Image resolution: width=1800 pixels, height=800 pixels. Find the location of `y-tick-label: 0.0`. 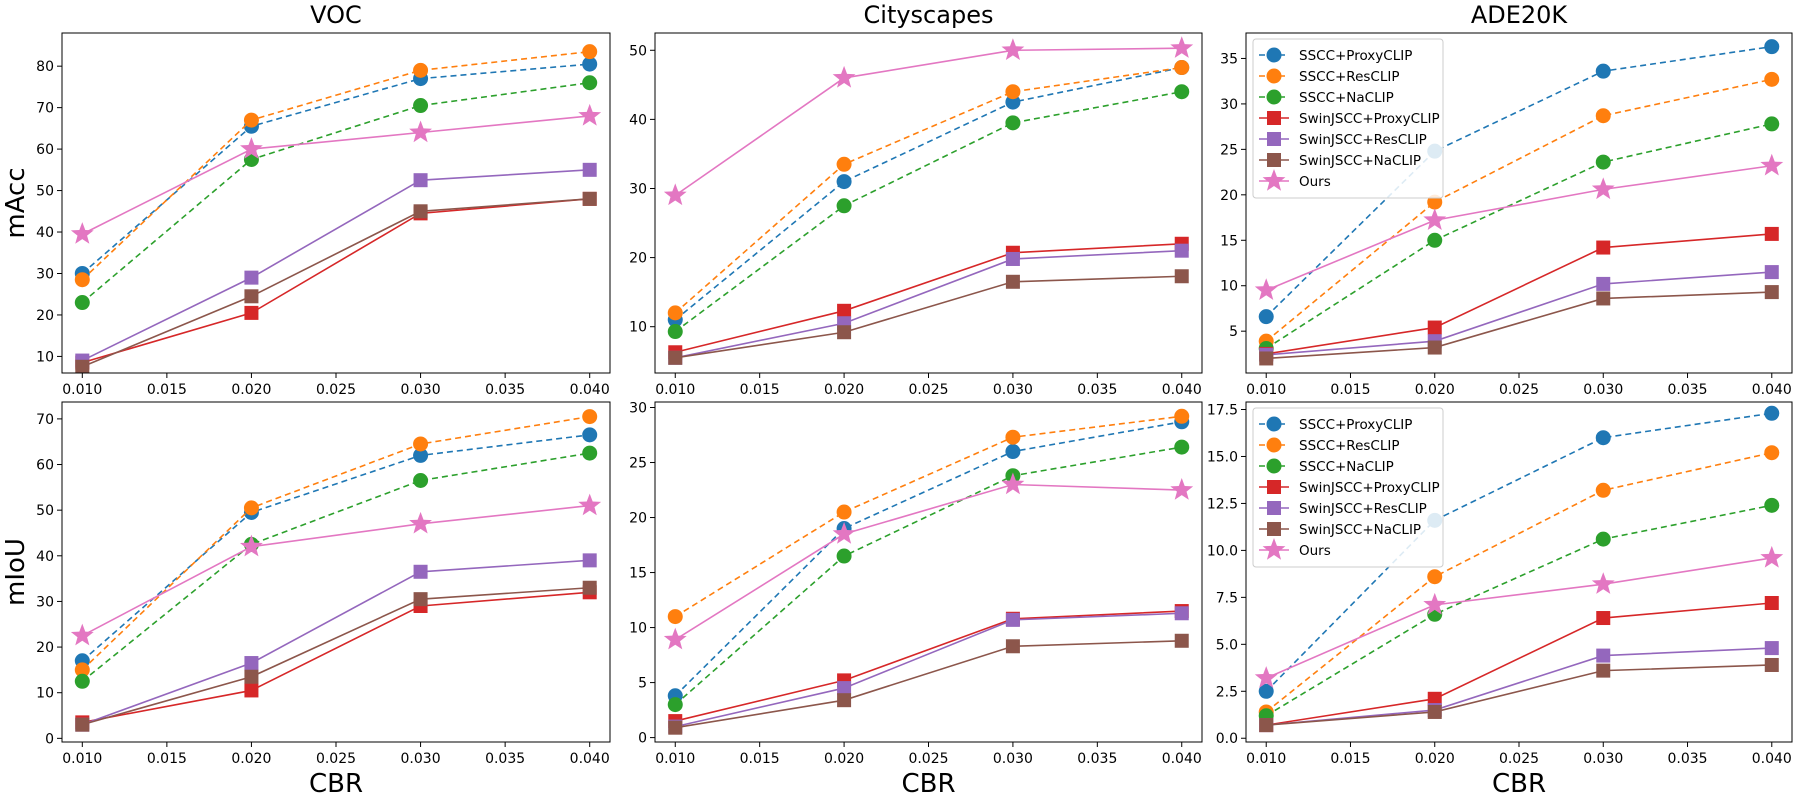

y-tick-label: 0.0 is located at coordinates (1227, 739).